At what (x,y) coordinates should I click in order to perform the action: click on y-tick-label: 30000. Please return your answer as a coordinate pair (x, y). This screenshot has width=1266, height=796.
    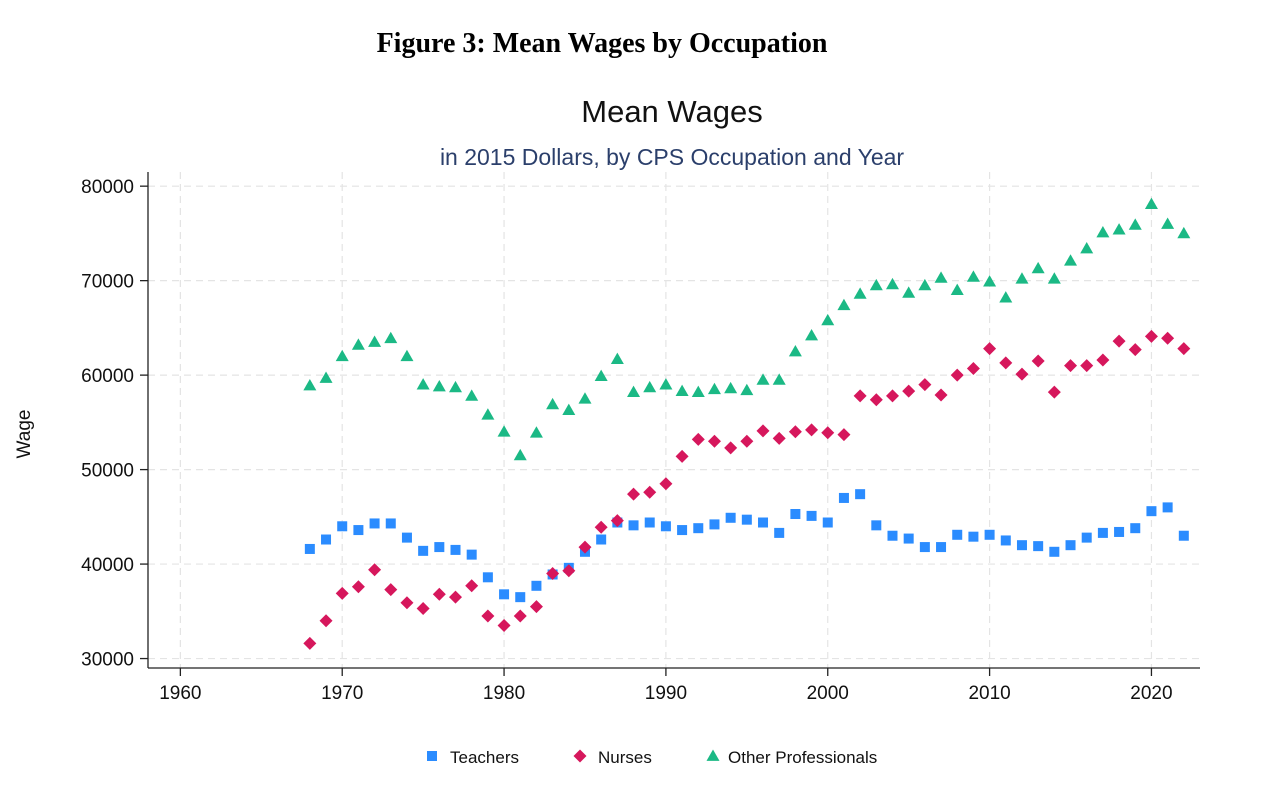
    Looking at the image, I should click on (107, 660).